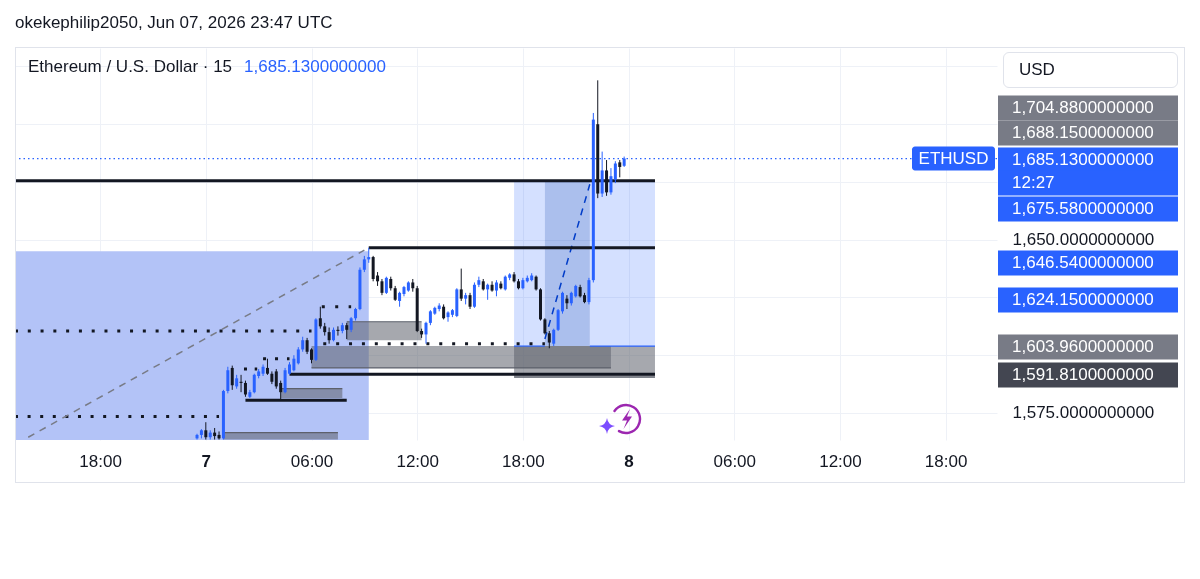  What do you see at coordinates (1083, 299) in the screenshot?
I see `text: 1,624.1500000000` at bounding box center [1083, 299].